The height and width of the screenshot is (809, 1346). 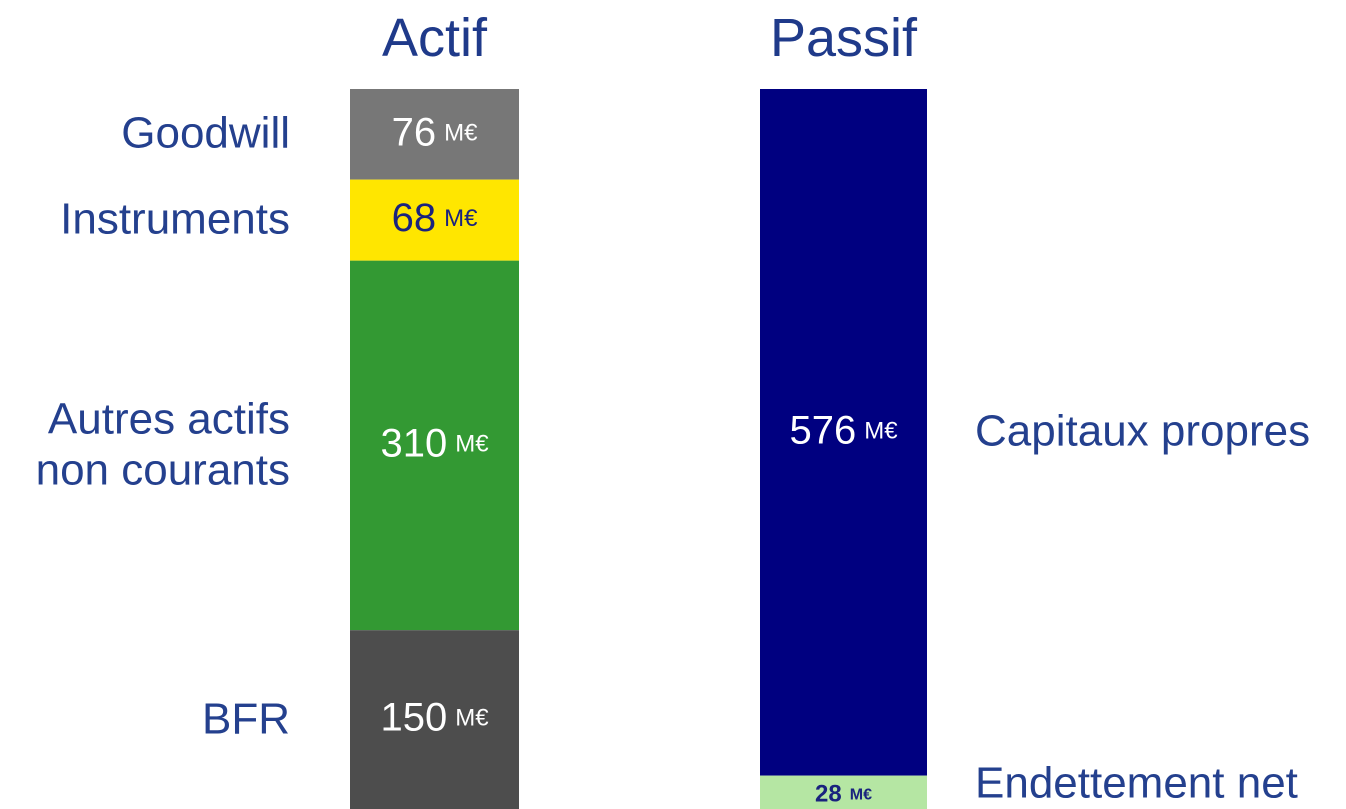 What do you see at coordinates (414, 218) in the screenshot?
I see `value-number: 68` at bounding box center [414, 218].